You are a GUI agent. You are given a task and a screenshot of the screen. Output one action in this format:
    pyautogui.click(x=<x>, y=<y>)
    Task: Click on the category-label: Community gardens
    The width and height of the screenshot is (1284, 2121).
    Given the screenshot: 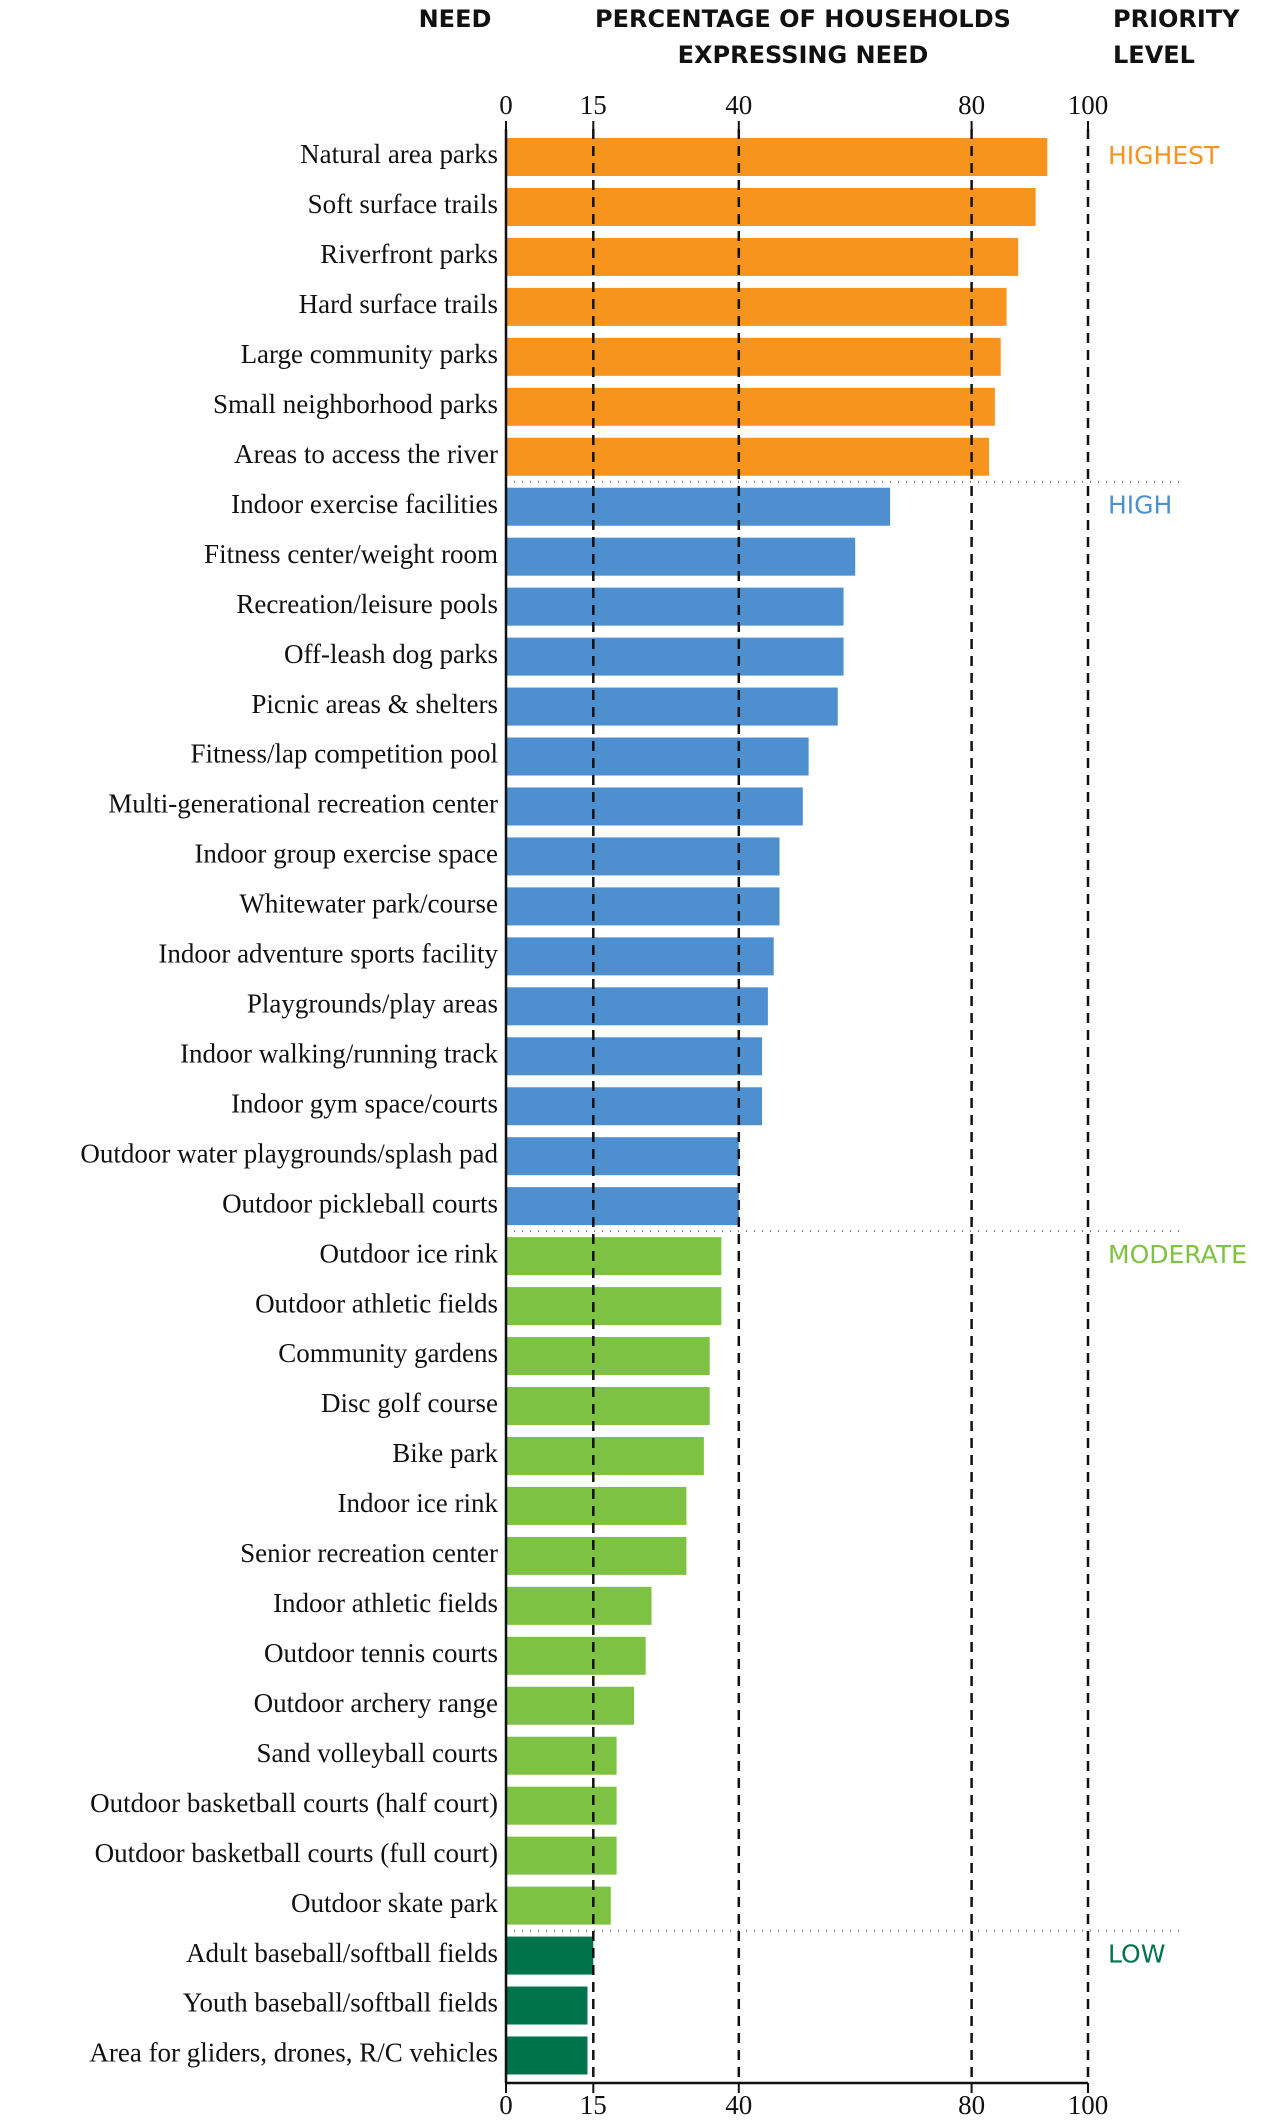 What is the action you would take?
    pyautogui.click(x=388, y=1353)
    